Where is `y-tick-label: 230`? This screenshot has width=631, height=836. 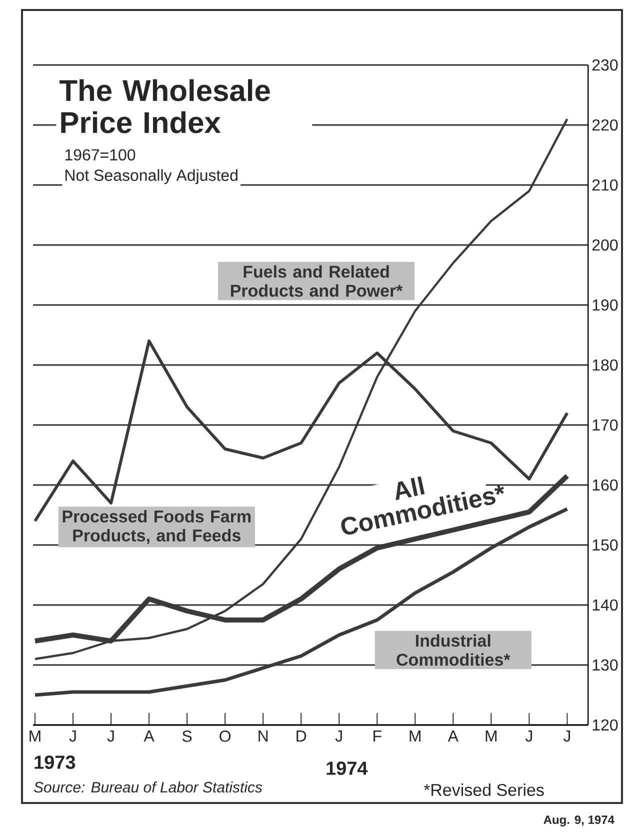
y-tick-label: 230 is located at coordinates (605, 65).